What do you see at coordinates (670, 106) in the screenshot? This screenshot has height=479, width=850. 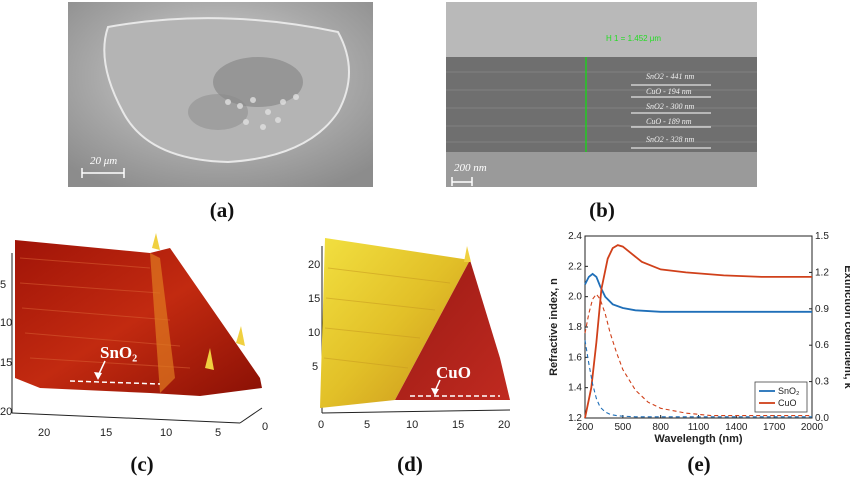 I see `layer-label-3: SnO2 - 300 nm` at bounding box center [670, 106].